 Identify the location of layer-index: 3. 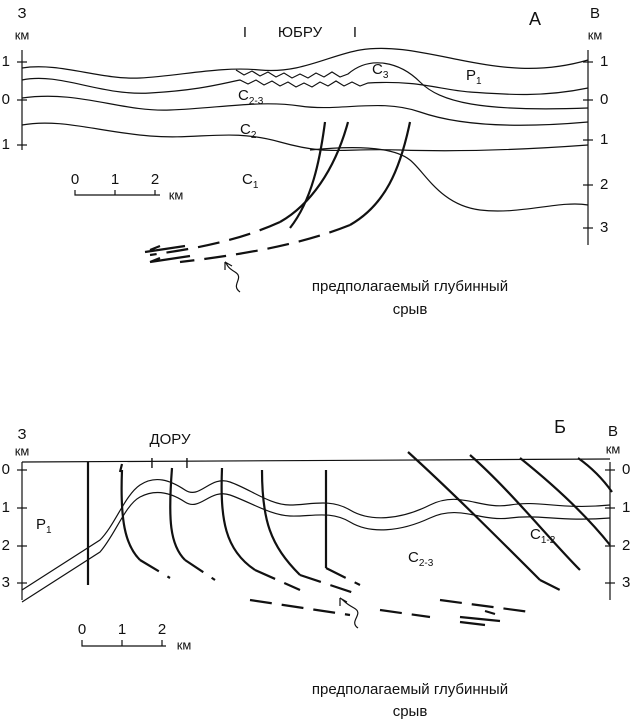
(386, 75).